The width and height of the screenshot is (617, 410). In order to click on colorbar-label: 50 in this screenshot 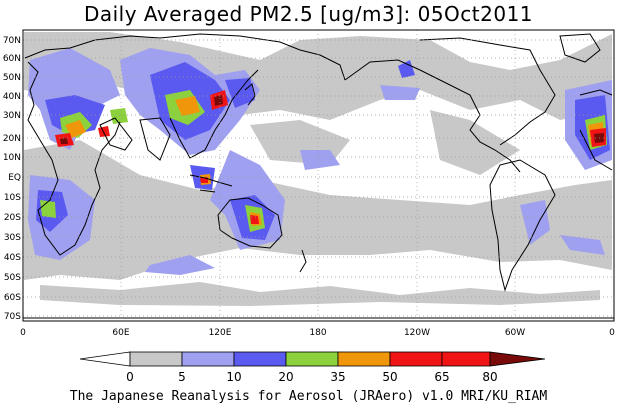, I will do `click(389, 377)`.